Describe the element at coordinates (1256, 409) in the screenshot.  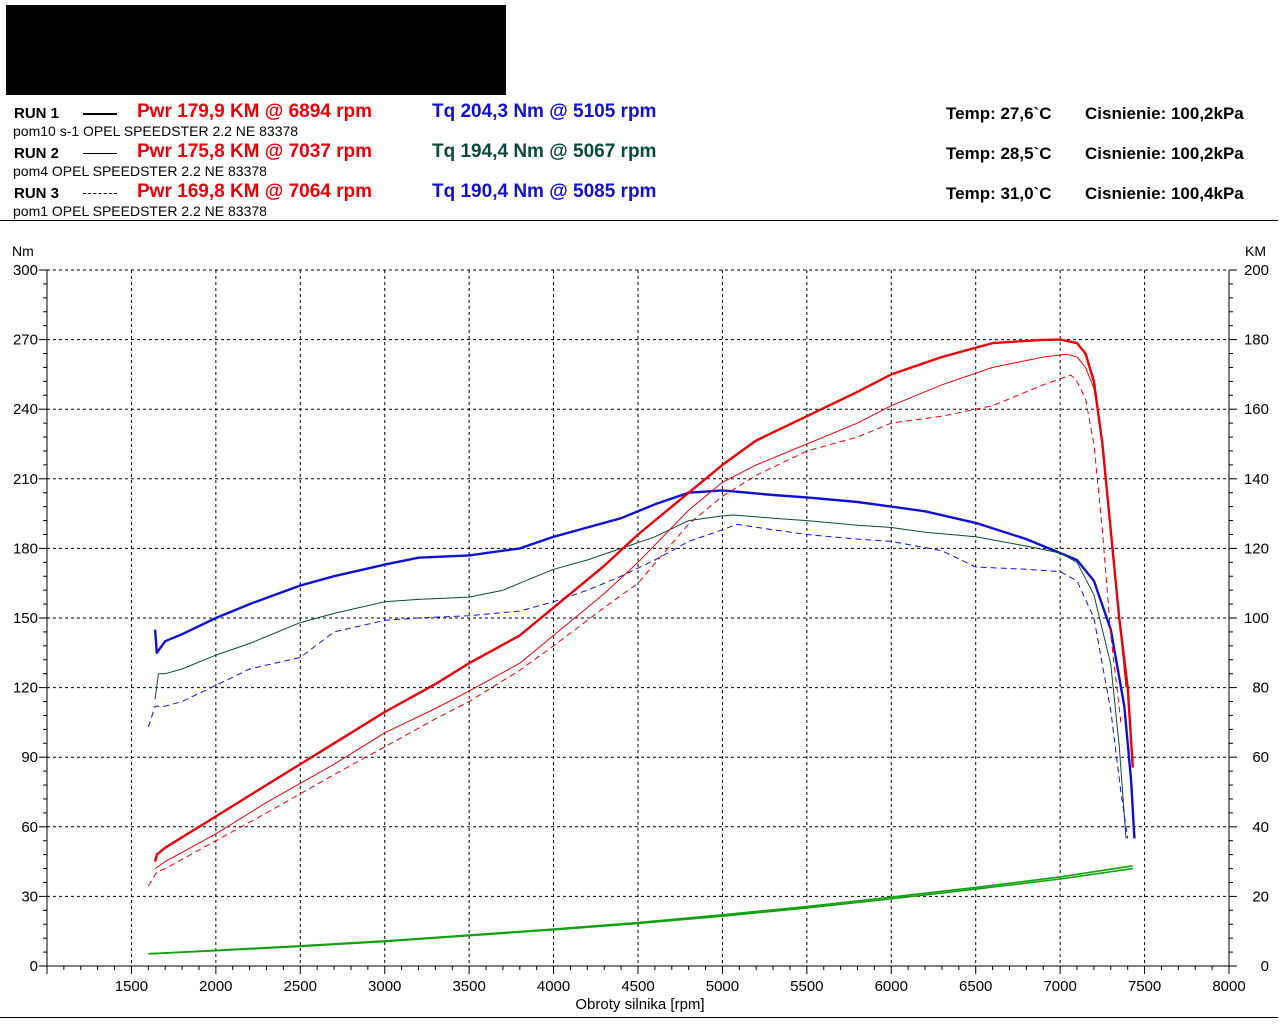
I see `y-right-tick-label: 160` at that location.